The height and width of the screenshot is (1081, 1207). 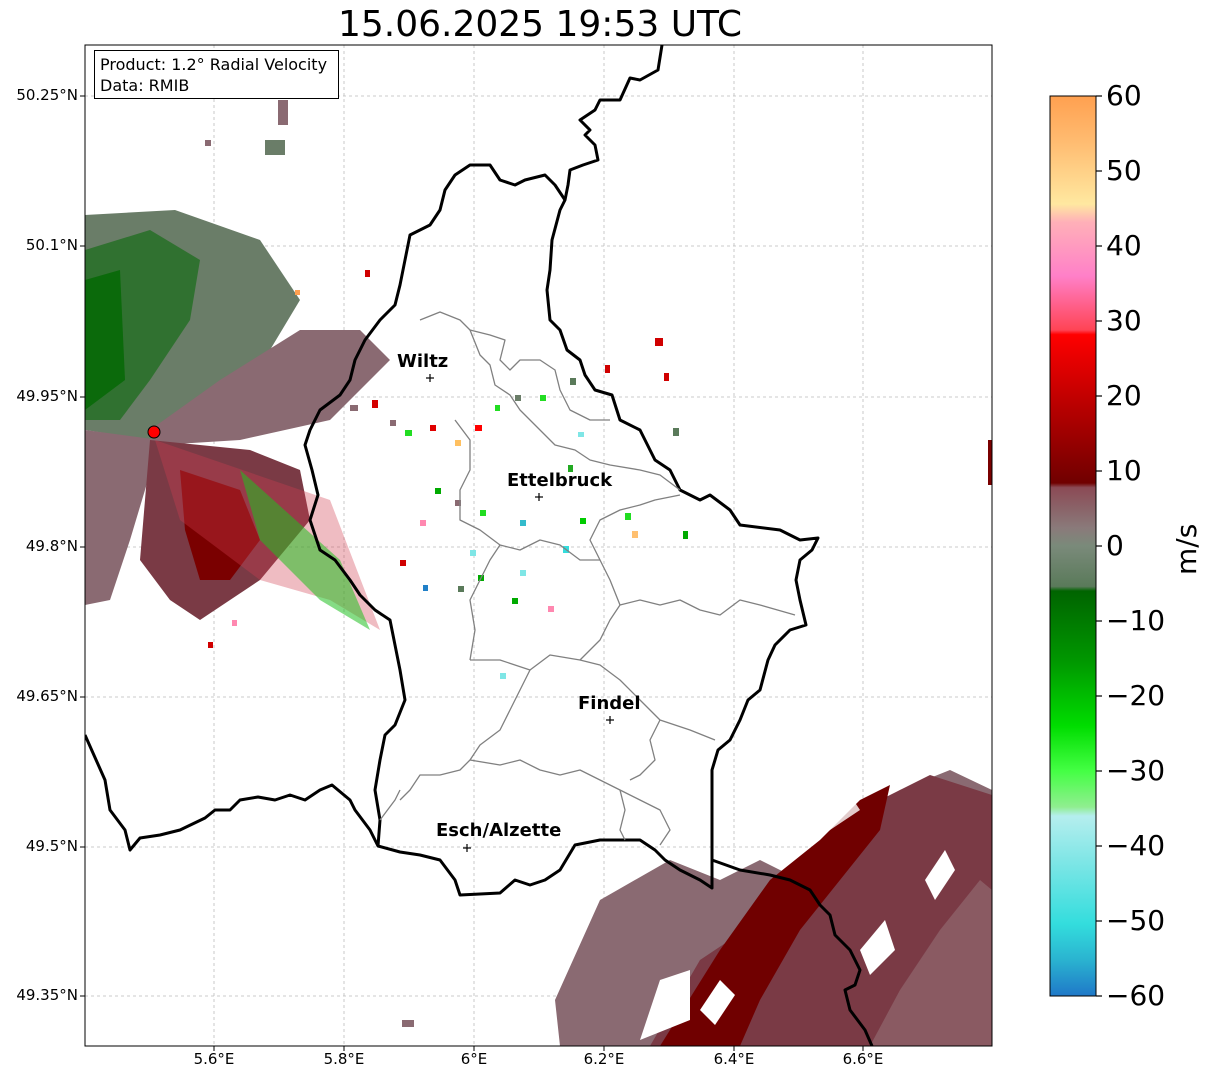 What do you see at coordinates (1124, 470) in the screenshot?
I see `colorbar-tick-label: 10` at bounding box center [1124, 470].